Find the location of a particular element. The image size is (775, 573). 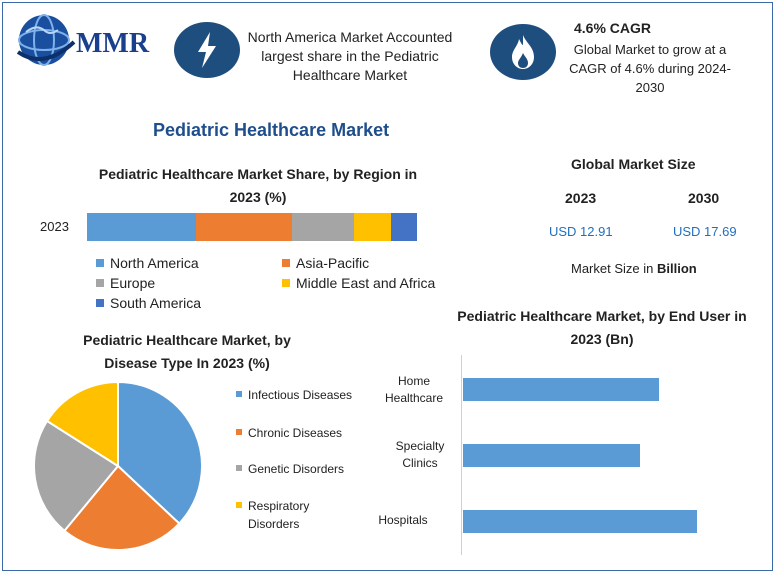

region-bar-segment-asia-pacific is located at coordinates (243, 227).